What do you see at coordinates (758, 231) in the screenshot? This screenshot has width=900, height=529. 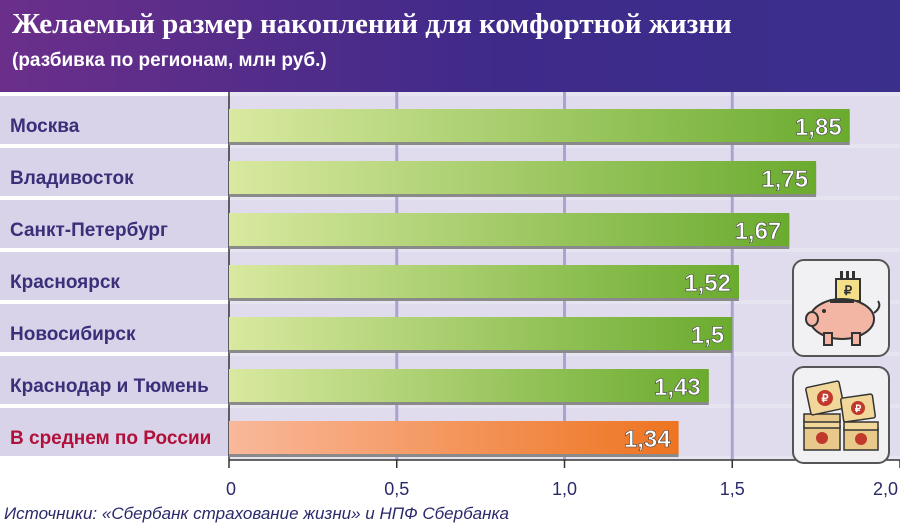 I see `value-label: 1,67` at bounding box center [758, 231].